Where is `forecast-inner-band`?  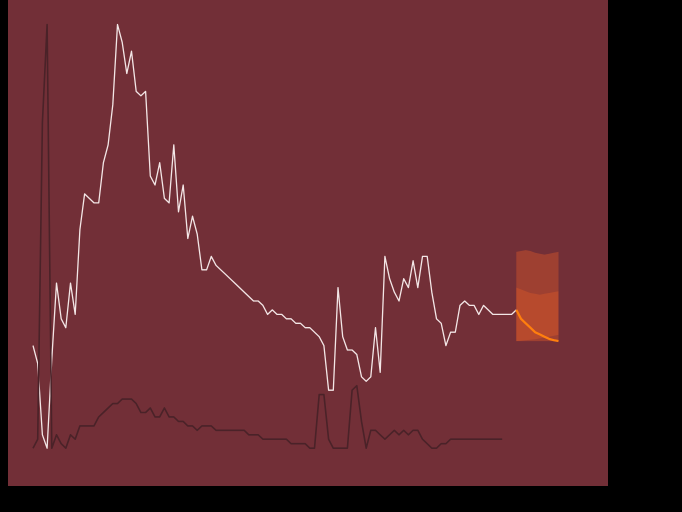
forecast-inner-band is located at coordinates (537, 314).